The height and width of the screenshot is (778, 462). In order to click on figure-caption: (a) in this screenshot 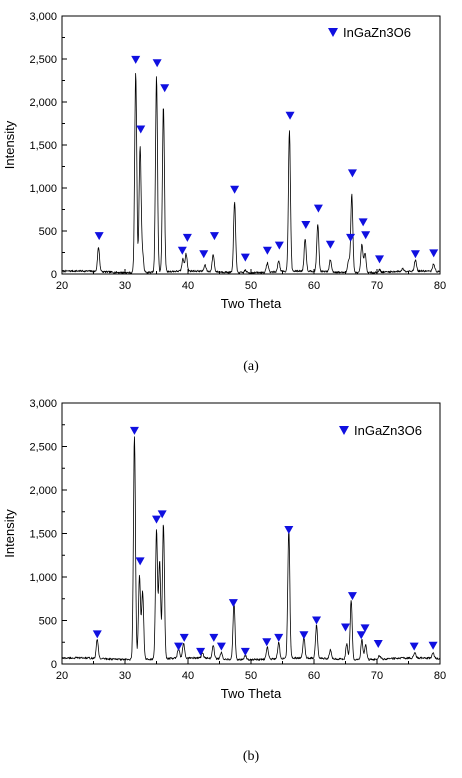, I will do `click(251, 366)`.